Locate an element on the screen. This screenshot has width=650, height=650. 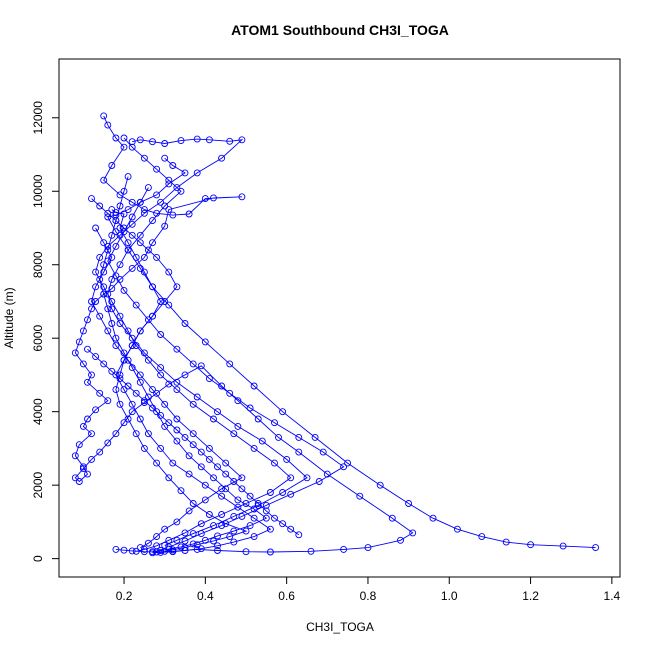
chart-title: ATOM1 Southbound CH3I_TOGA is located at coordinates (340, 30).